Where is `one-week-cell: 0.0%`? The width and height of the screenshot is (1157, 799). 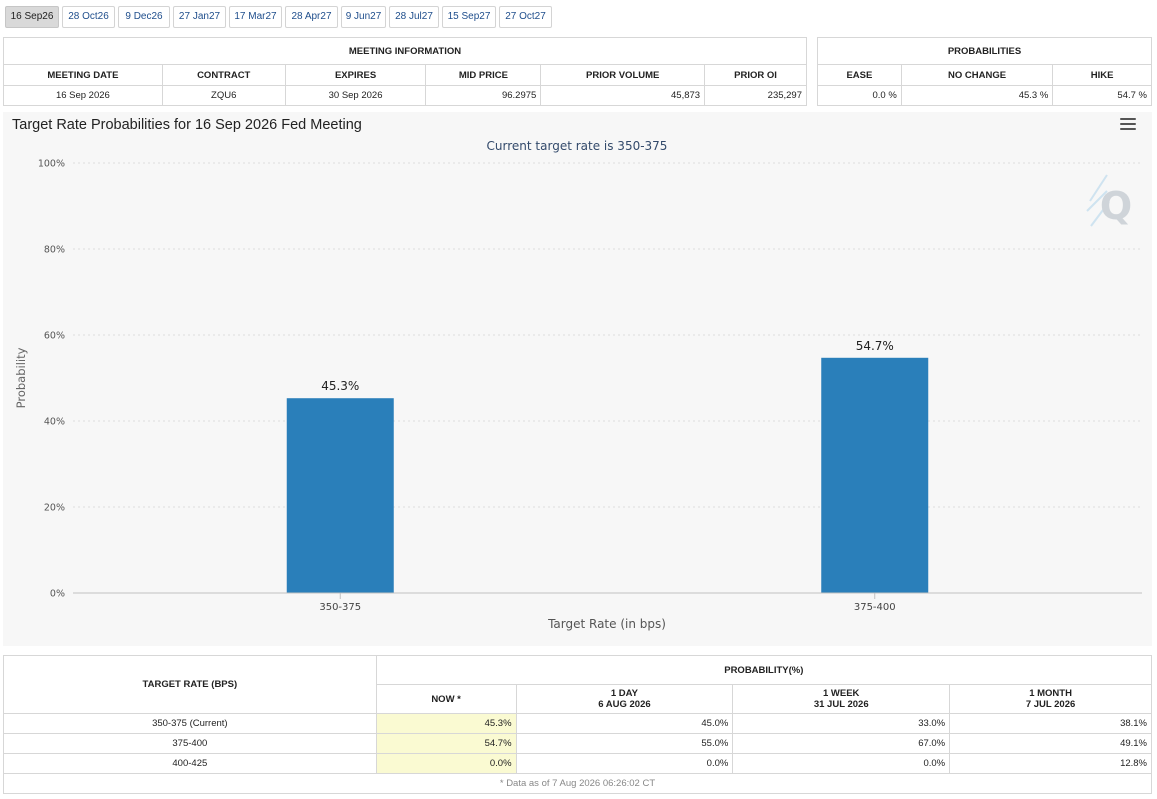 one-week-cell: 0.0% is located at coordinates (841, 763).